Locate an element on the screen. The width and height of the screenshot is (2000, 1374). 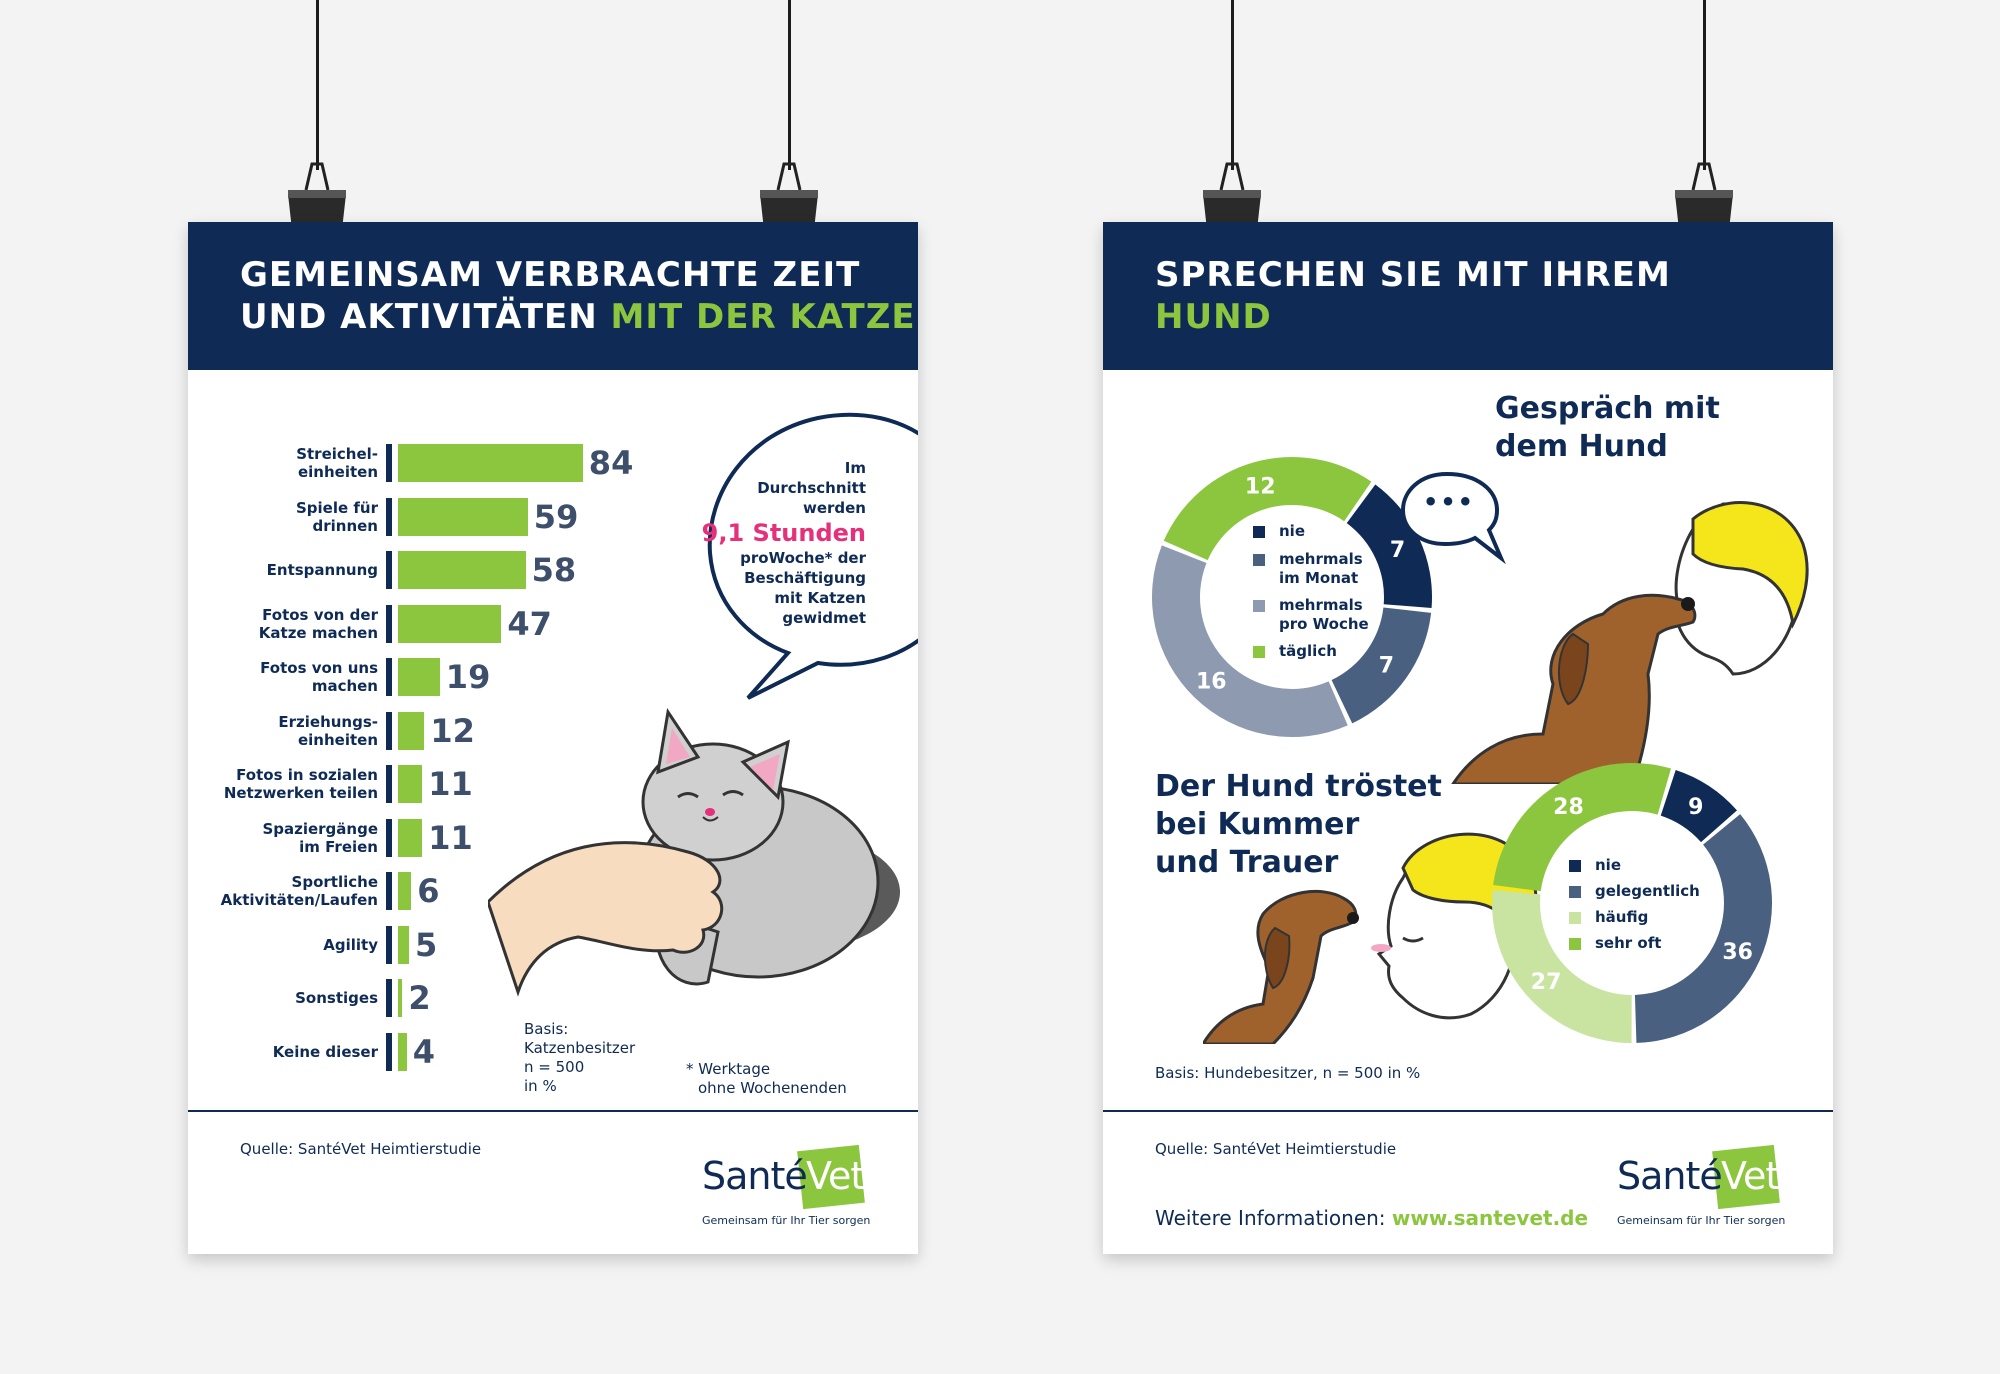
poster-header: SPRECHEN SIE MIT IHREM HUND is located at coordinates (1468, 296).